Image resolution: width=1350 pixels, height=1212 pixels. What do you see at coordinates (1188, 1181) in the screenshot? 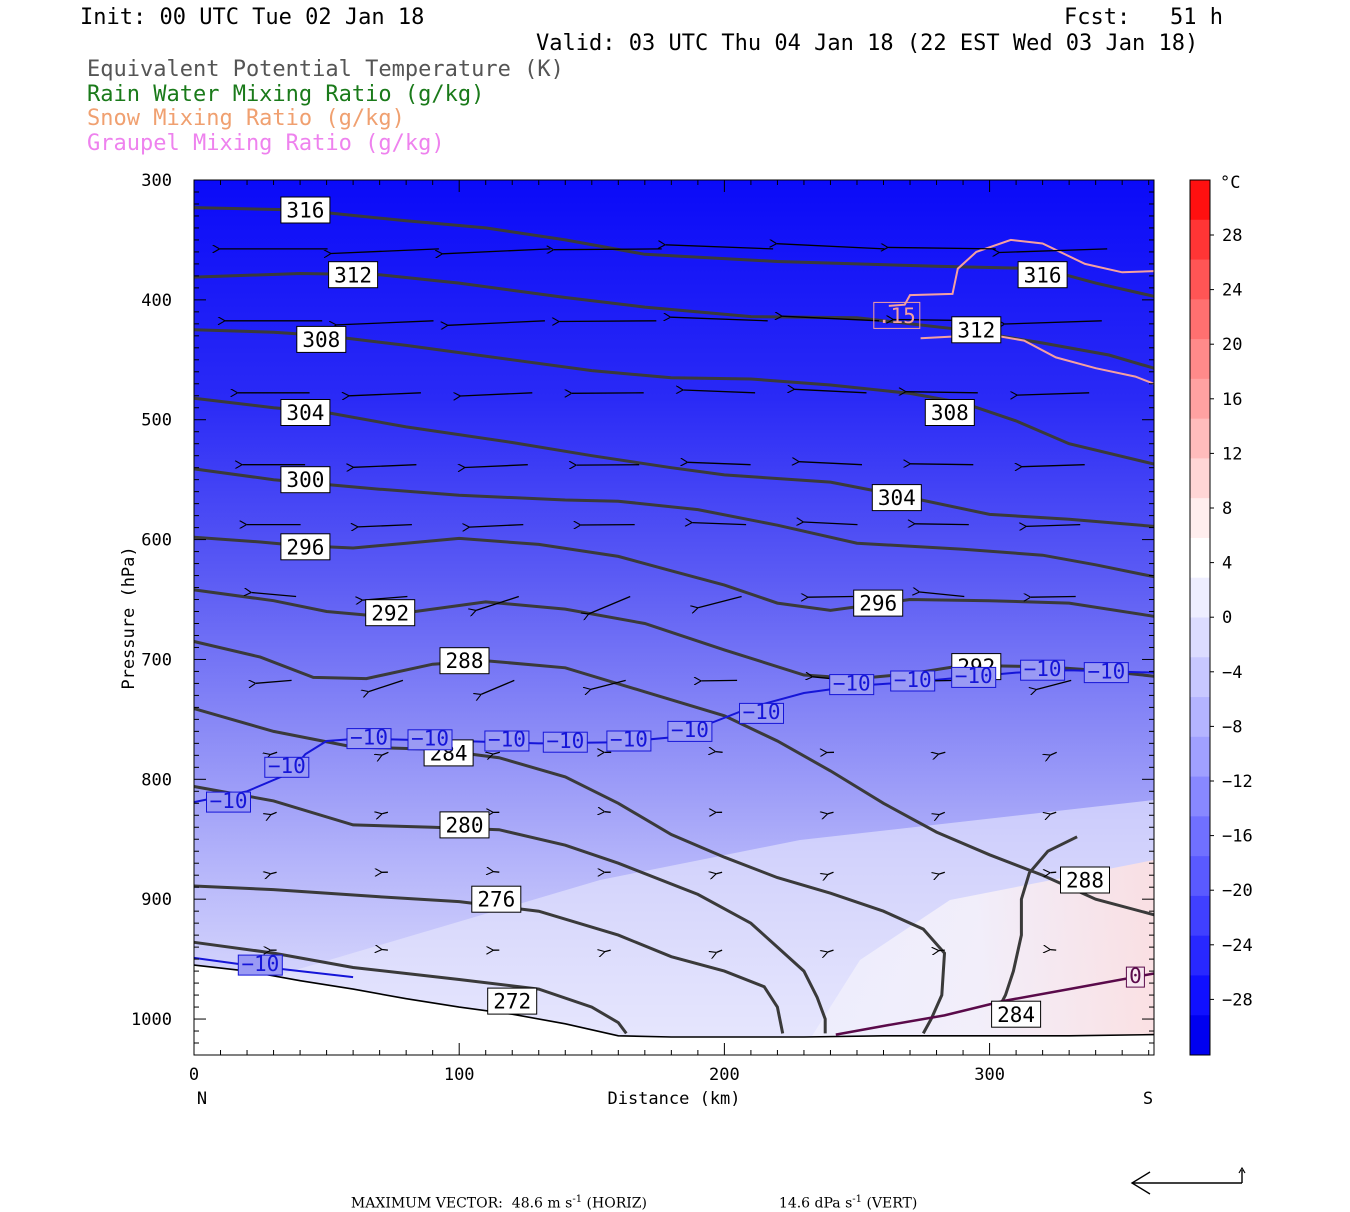
I see `max-vector-key` at bounding box center [1188, 1181].